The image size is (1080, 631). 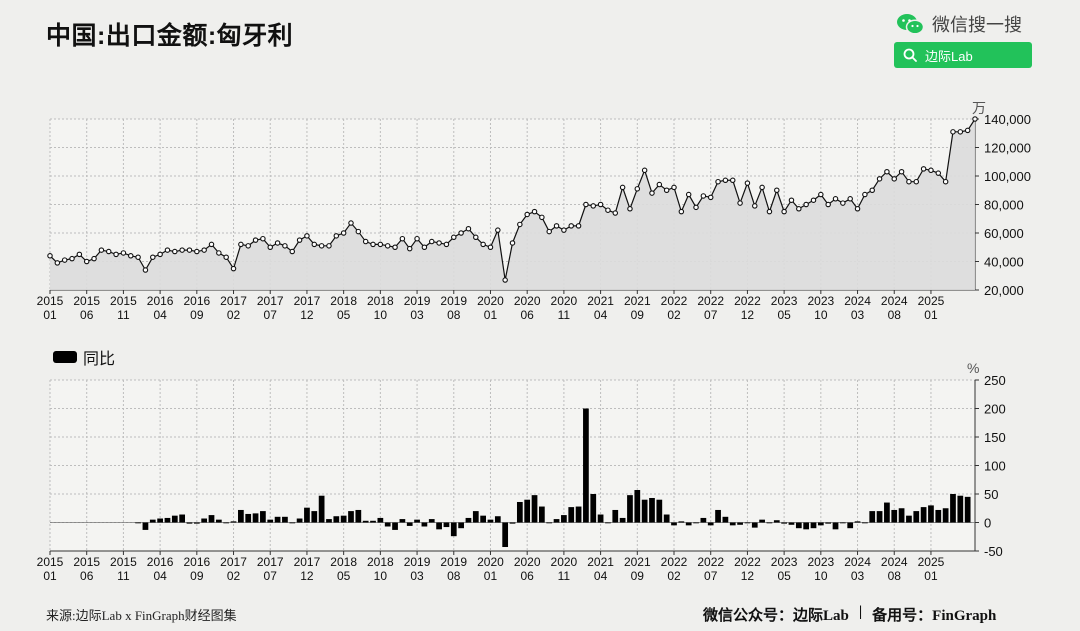 I want to click on y-axis-unit-label: 万, so click(x=979, y=108).